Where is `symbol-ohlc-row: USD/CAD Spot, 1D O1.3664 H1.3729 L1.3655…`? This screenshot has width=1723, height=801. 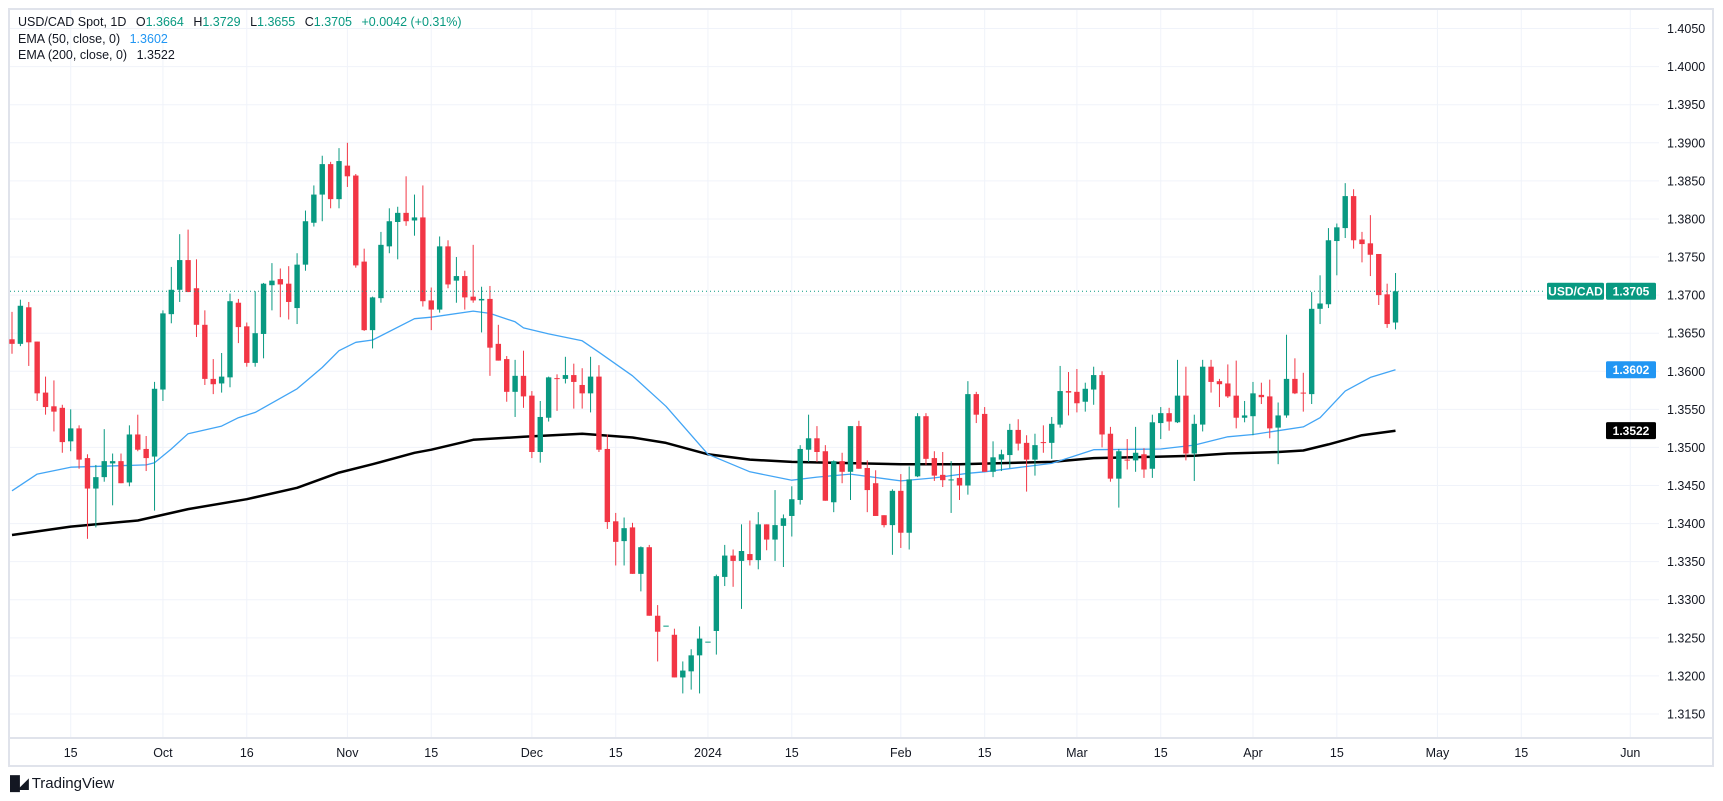 symbol-ohlc-row: USD/CAD Spot, 1D O1.3664 H1.3729 L1.3655… is located at coordinates (240, 22).